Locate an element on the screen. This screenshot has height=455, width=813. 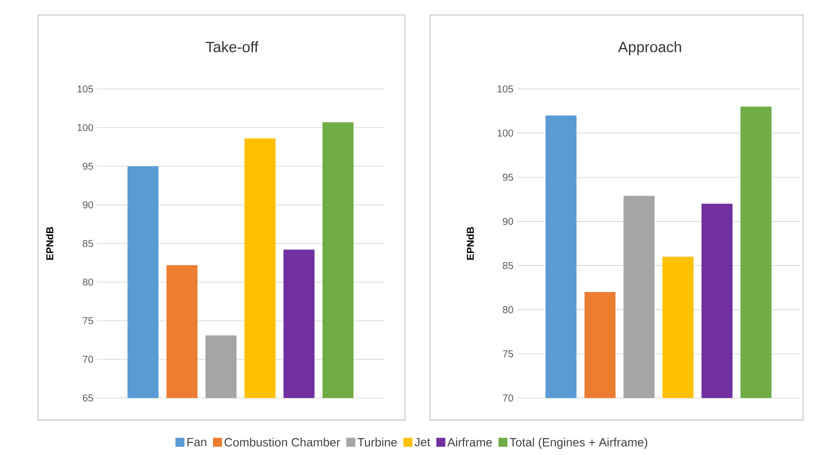
legend-label: Total (Engines + Airframe) is located at coordinates (579, 443).